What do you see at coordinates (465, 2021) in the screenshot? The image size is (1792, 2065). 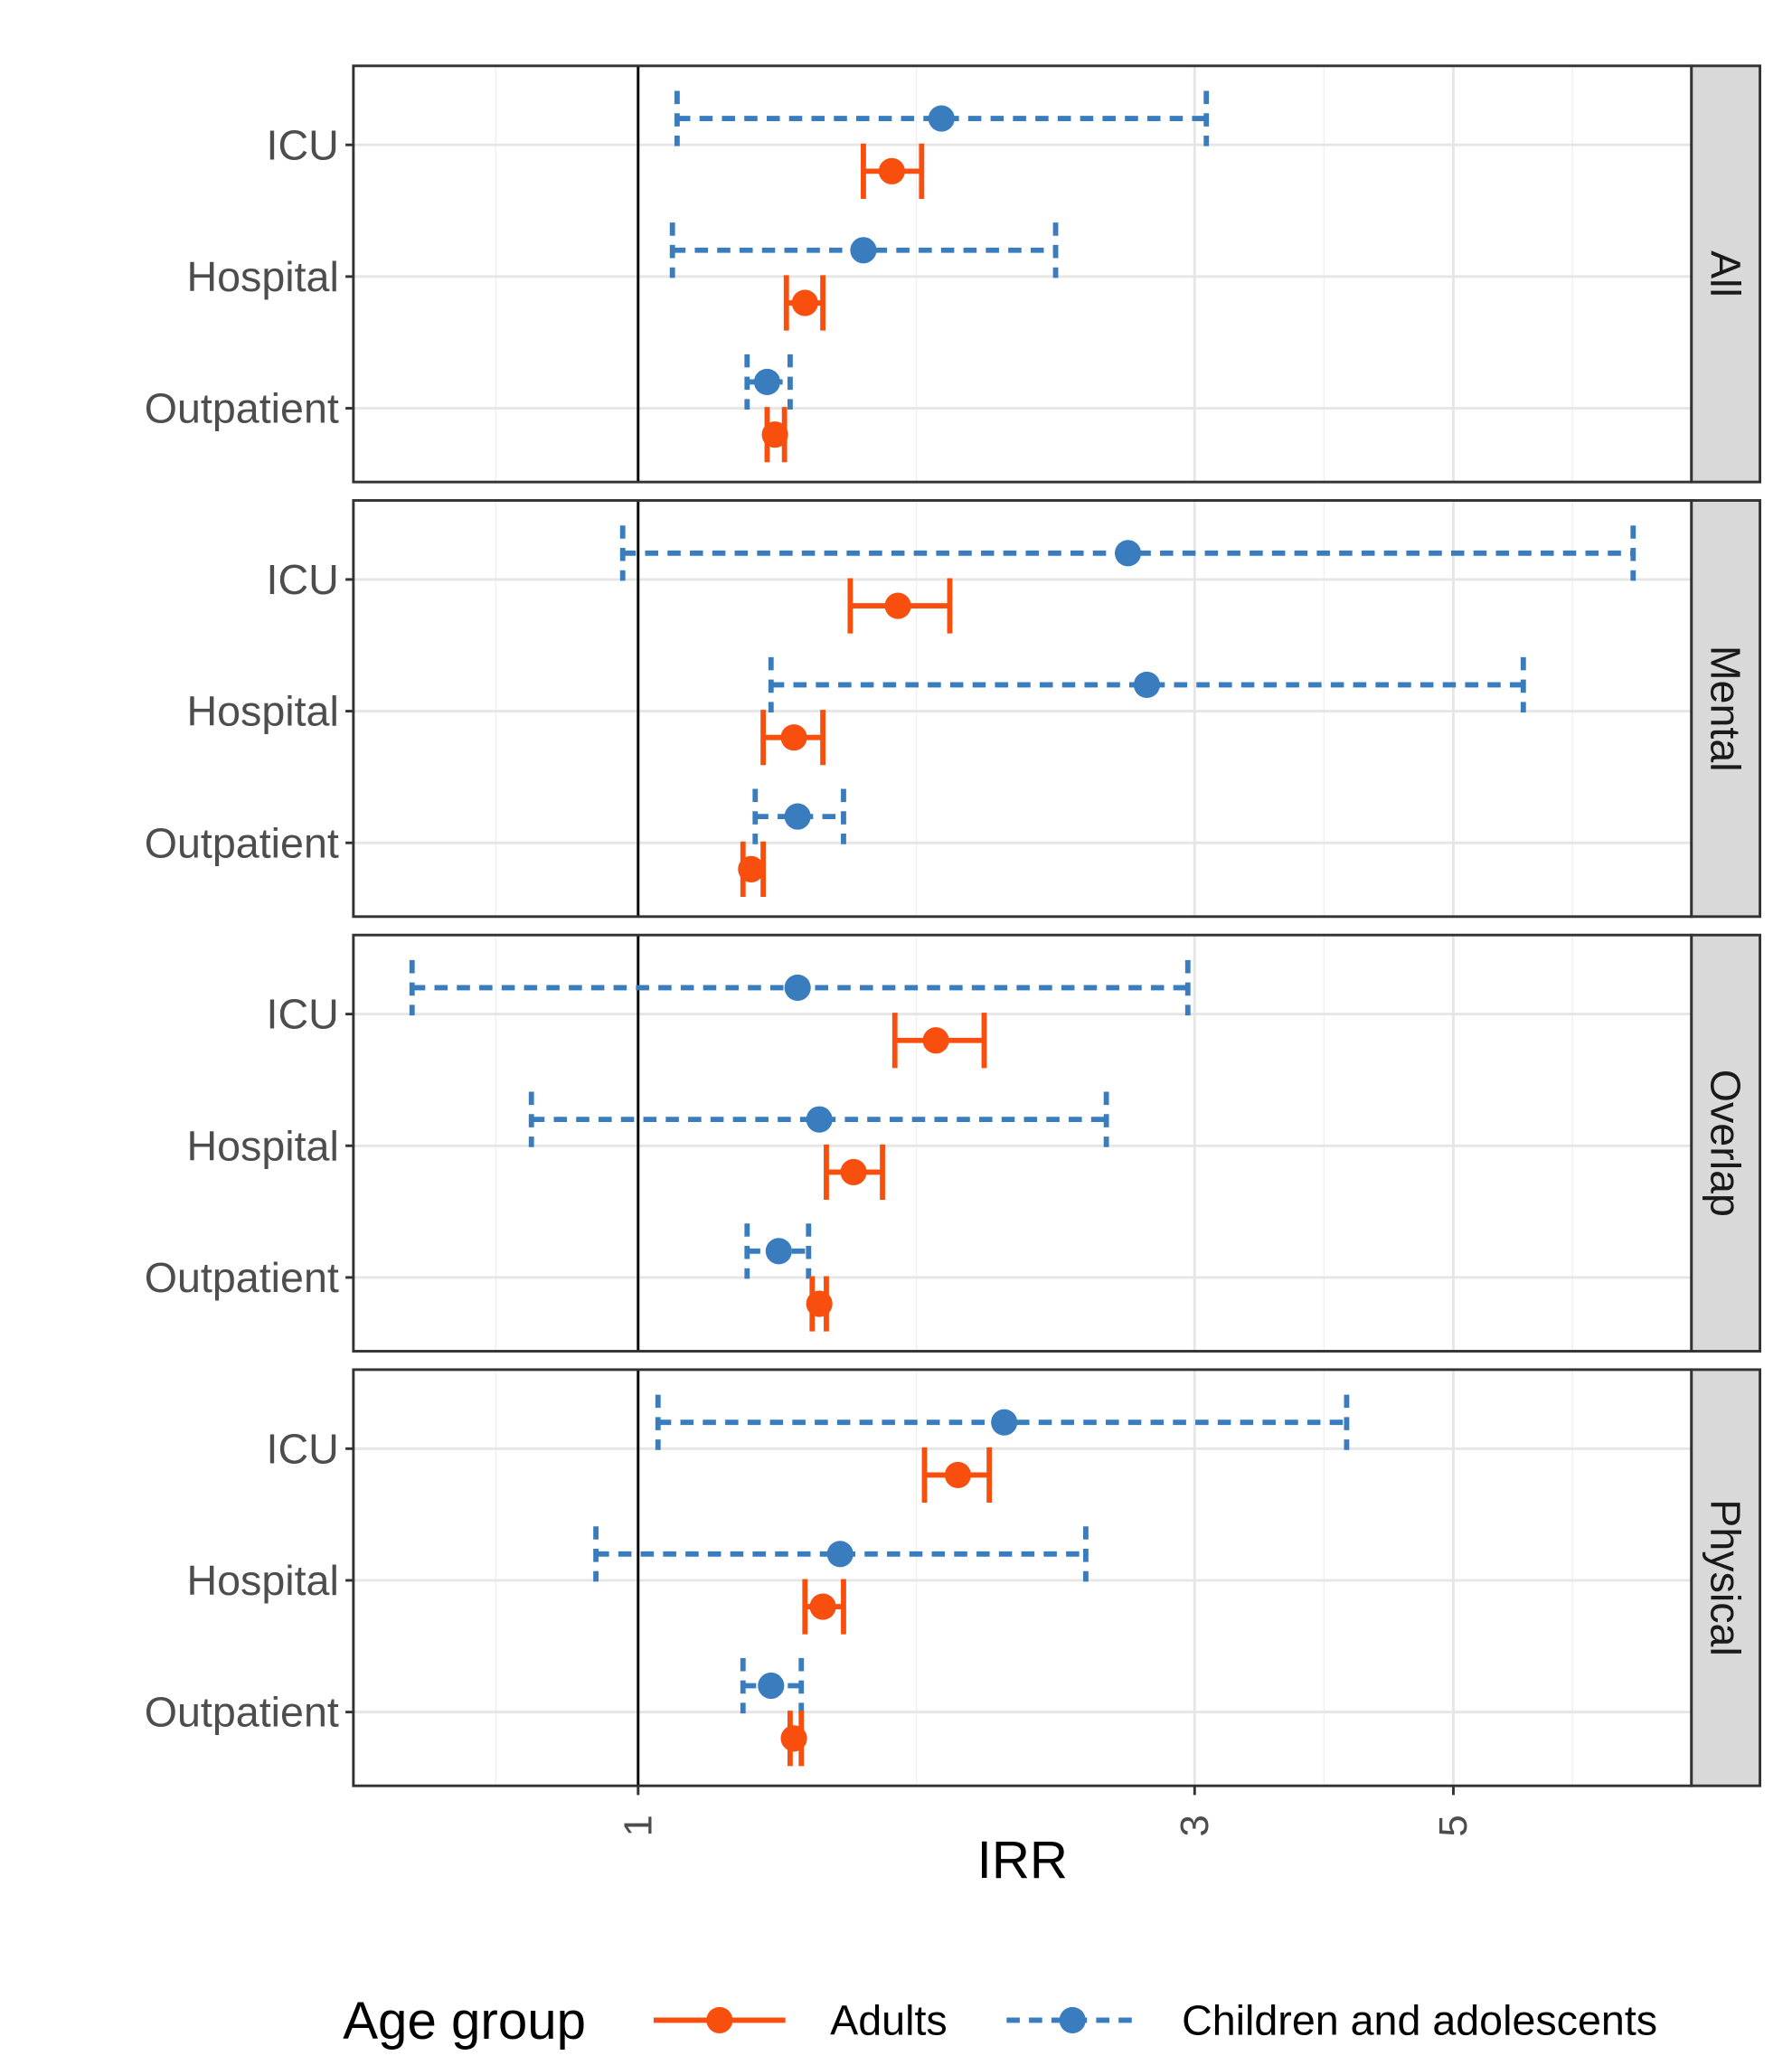 I see `legend-title: Age group` at bounding box center [465, 2021].